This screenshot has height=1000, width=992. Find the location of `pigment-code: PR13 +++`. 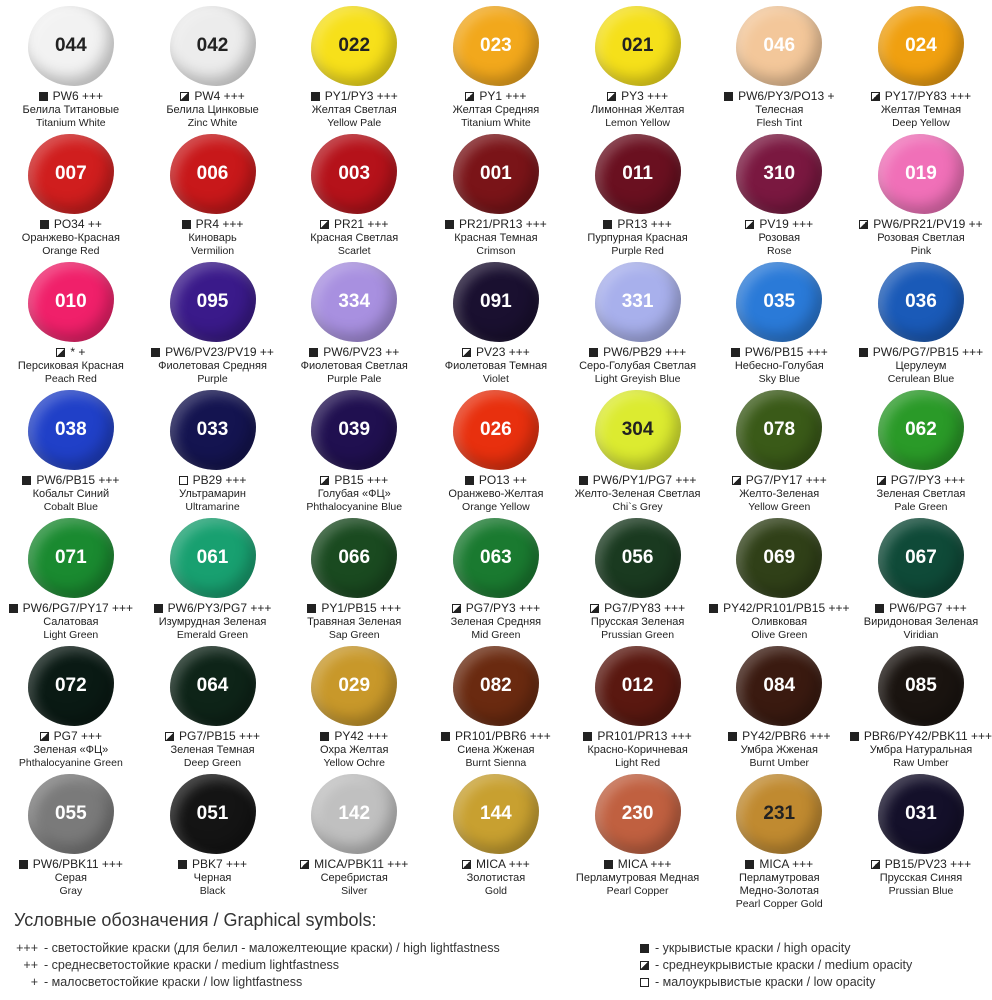

pigment-code: PR13 +++ is located at coordinates (644, 224).